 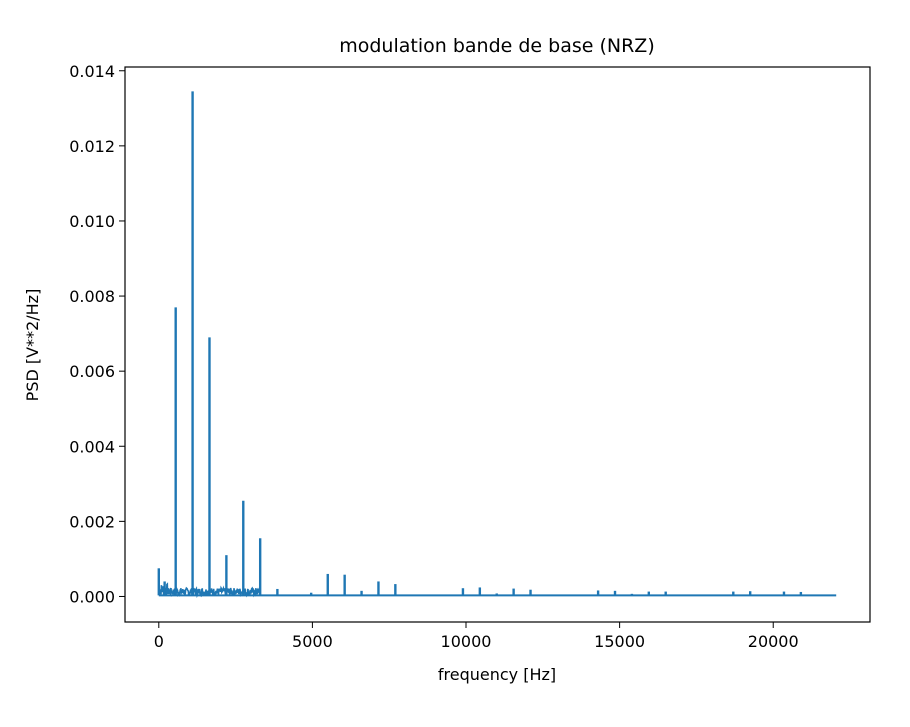 I want to click on y-tick-label: 0.000, so click(x=92, y=596).